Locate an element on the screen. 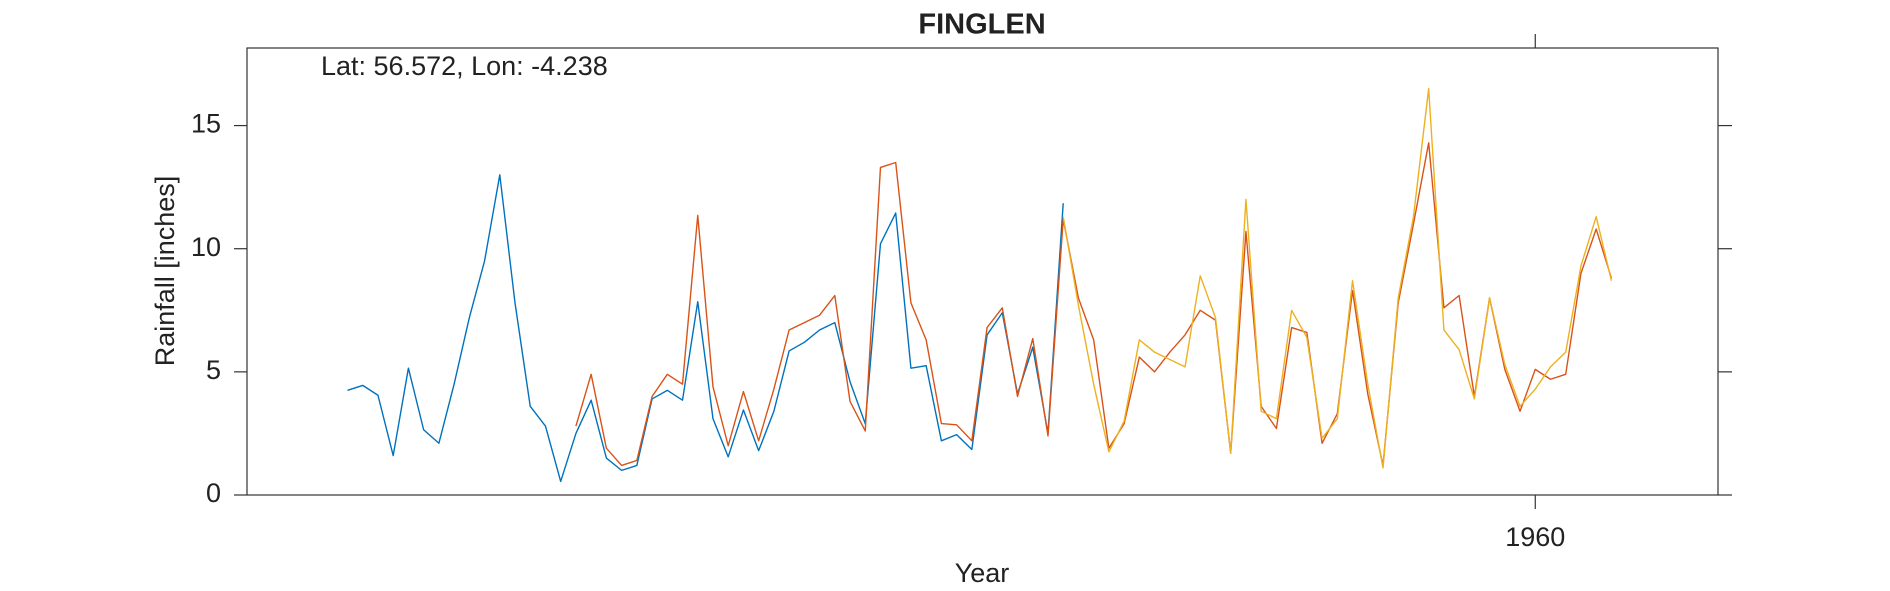 Image resolution: width=1890 pixels, height=591 pixels. y-tick-label: 0 is located at coordinates (213, 493).